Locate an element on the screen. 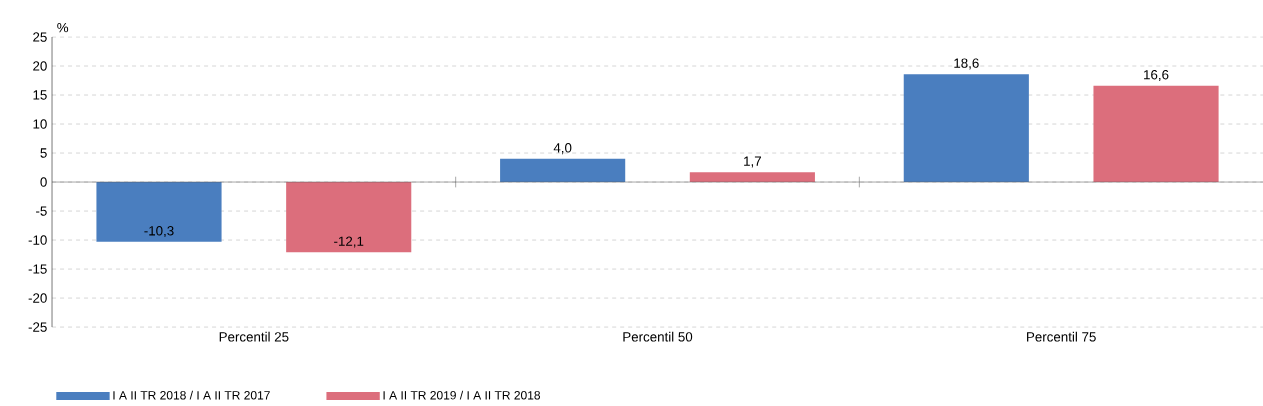 This screenshot has width=1263, height=406. data-label: 18,6 is located at coordinates (966, 64).